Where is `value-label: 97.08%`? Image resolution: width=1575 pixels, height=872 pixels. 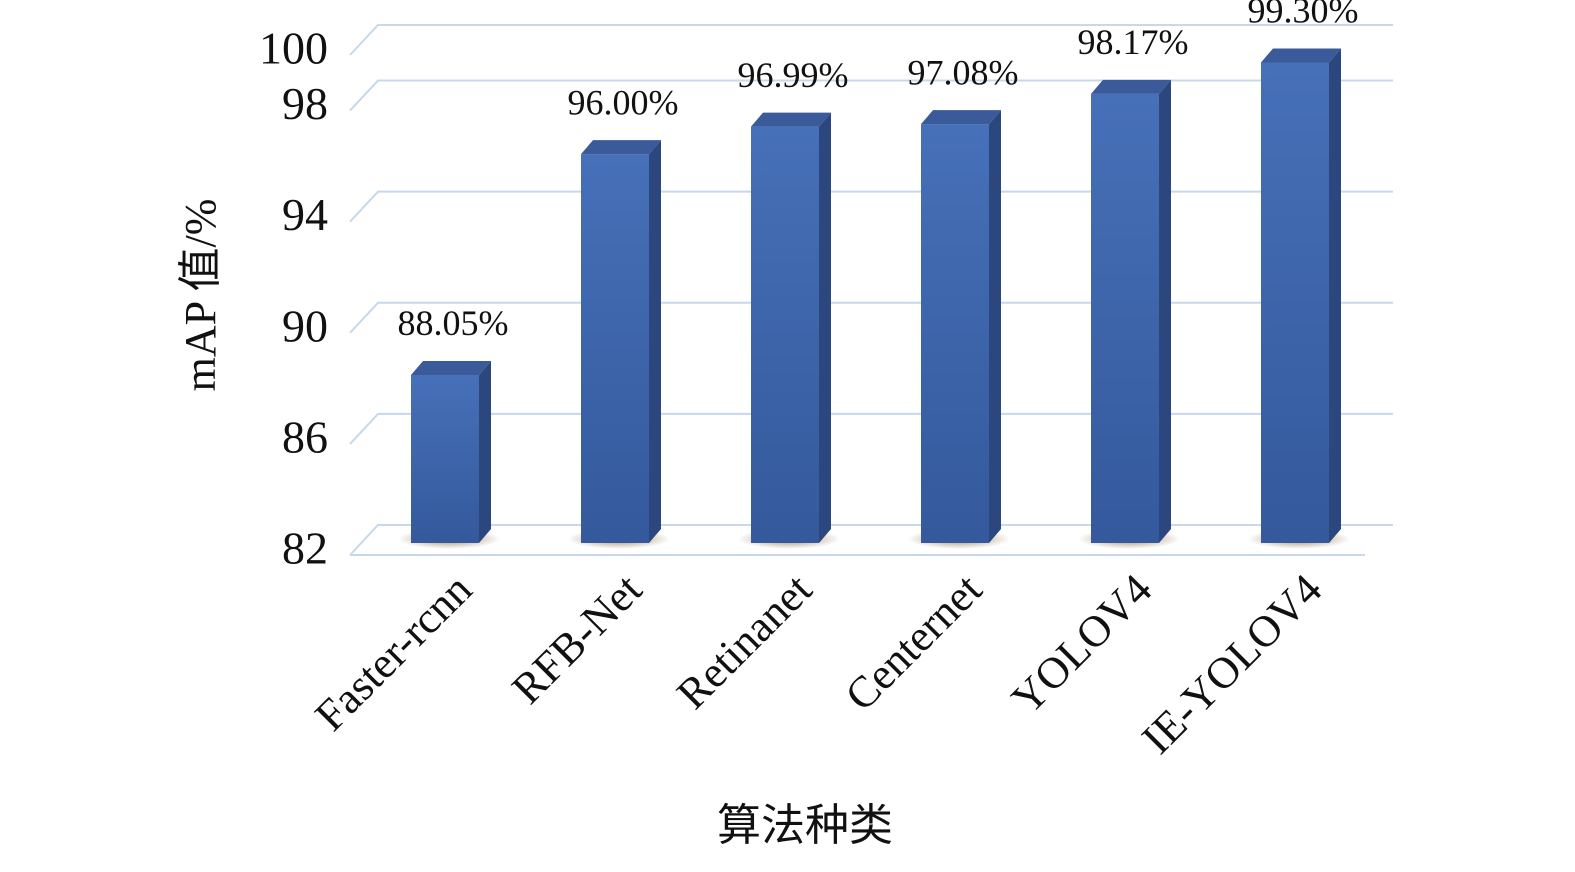
value-label: 97.08% is located at coordinates (963, 72).